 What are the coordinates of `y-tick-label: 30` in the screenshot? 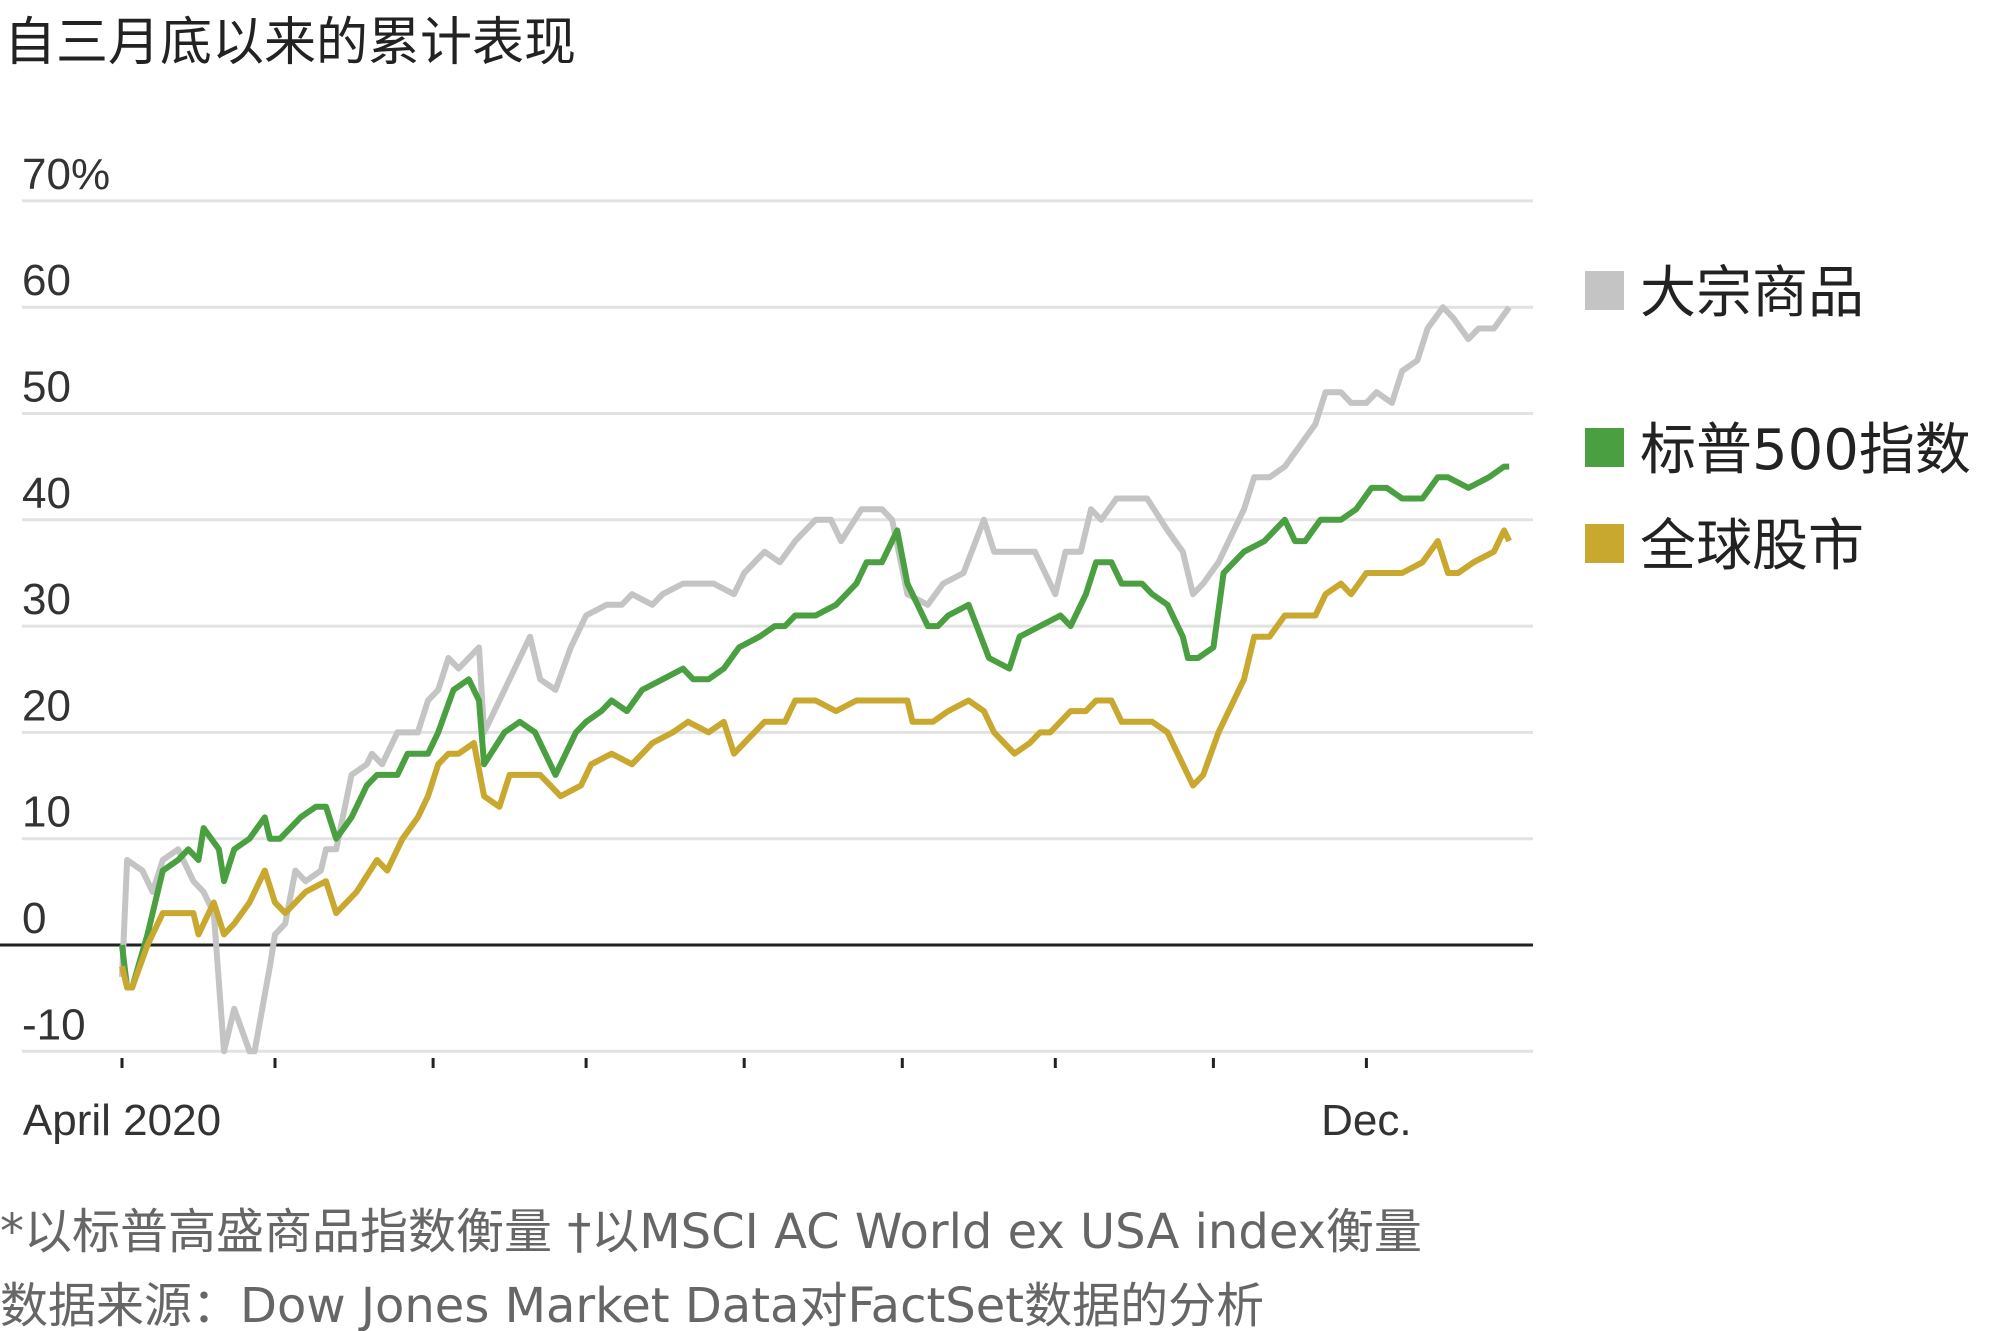 It's located at (46, 599).